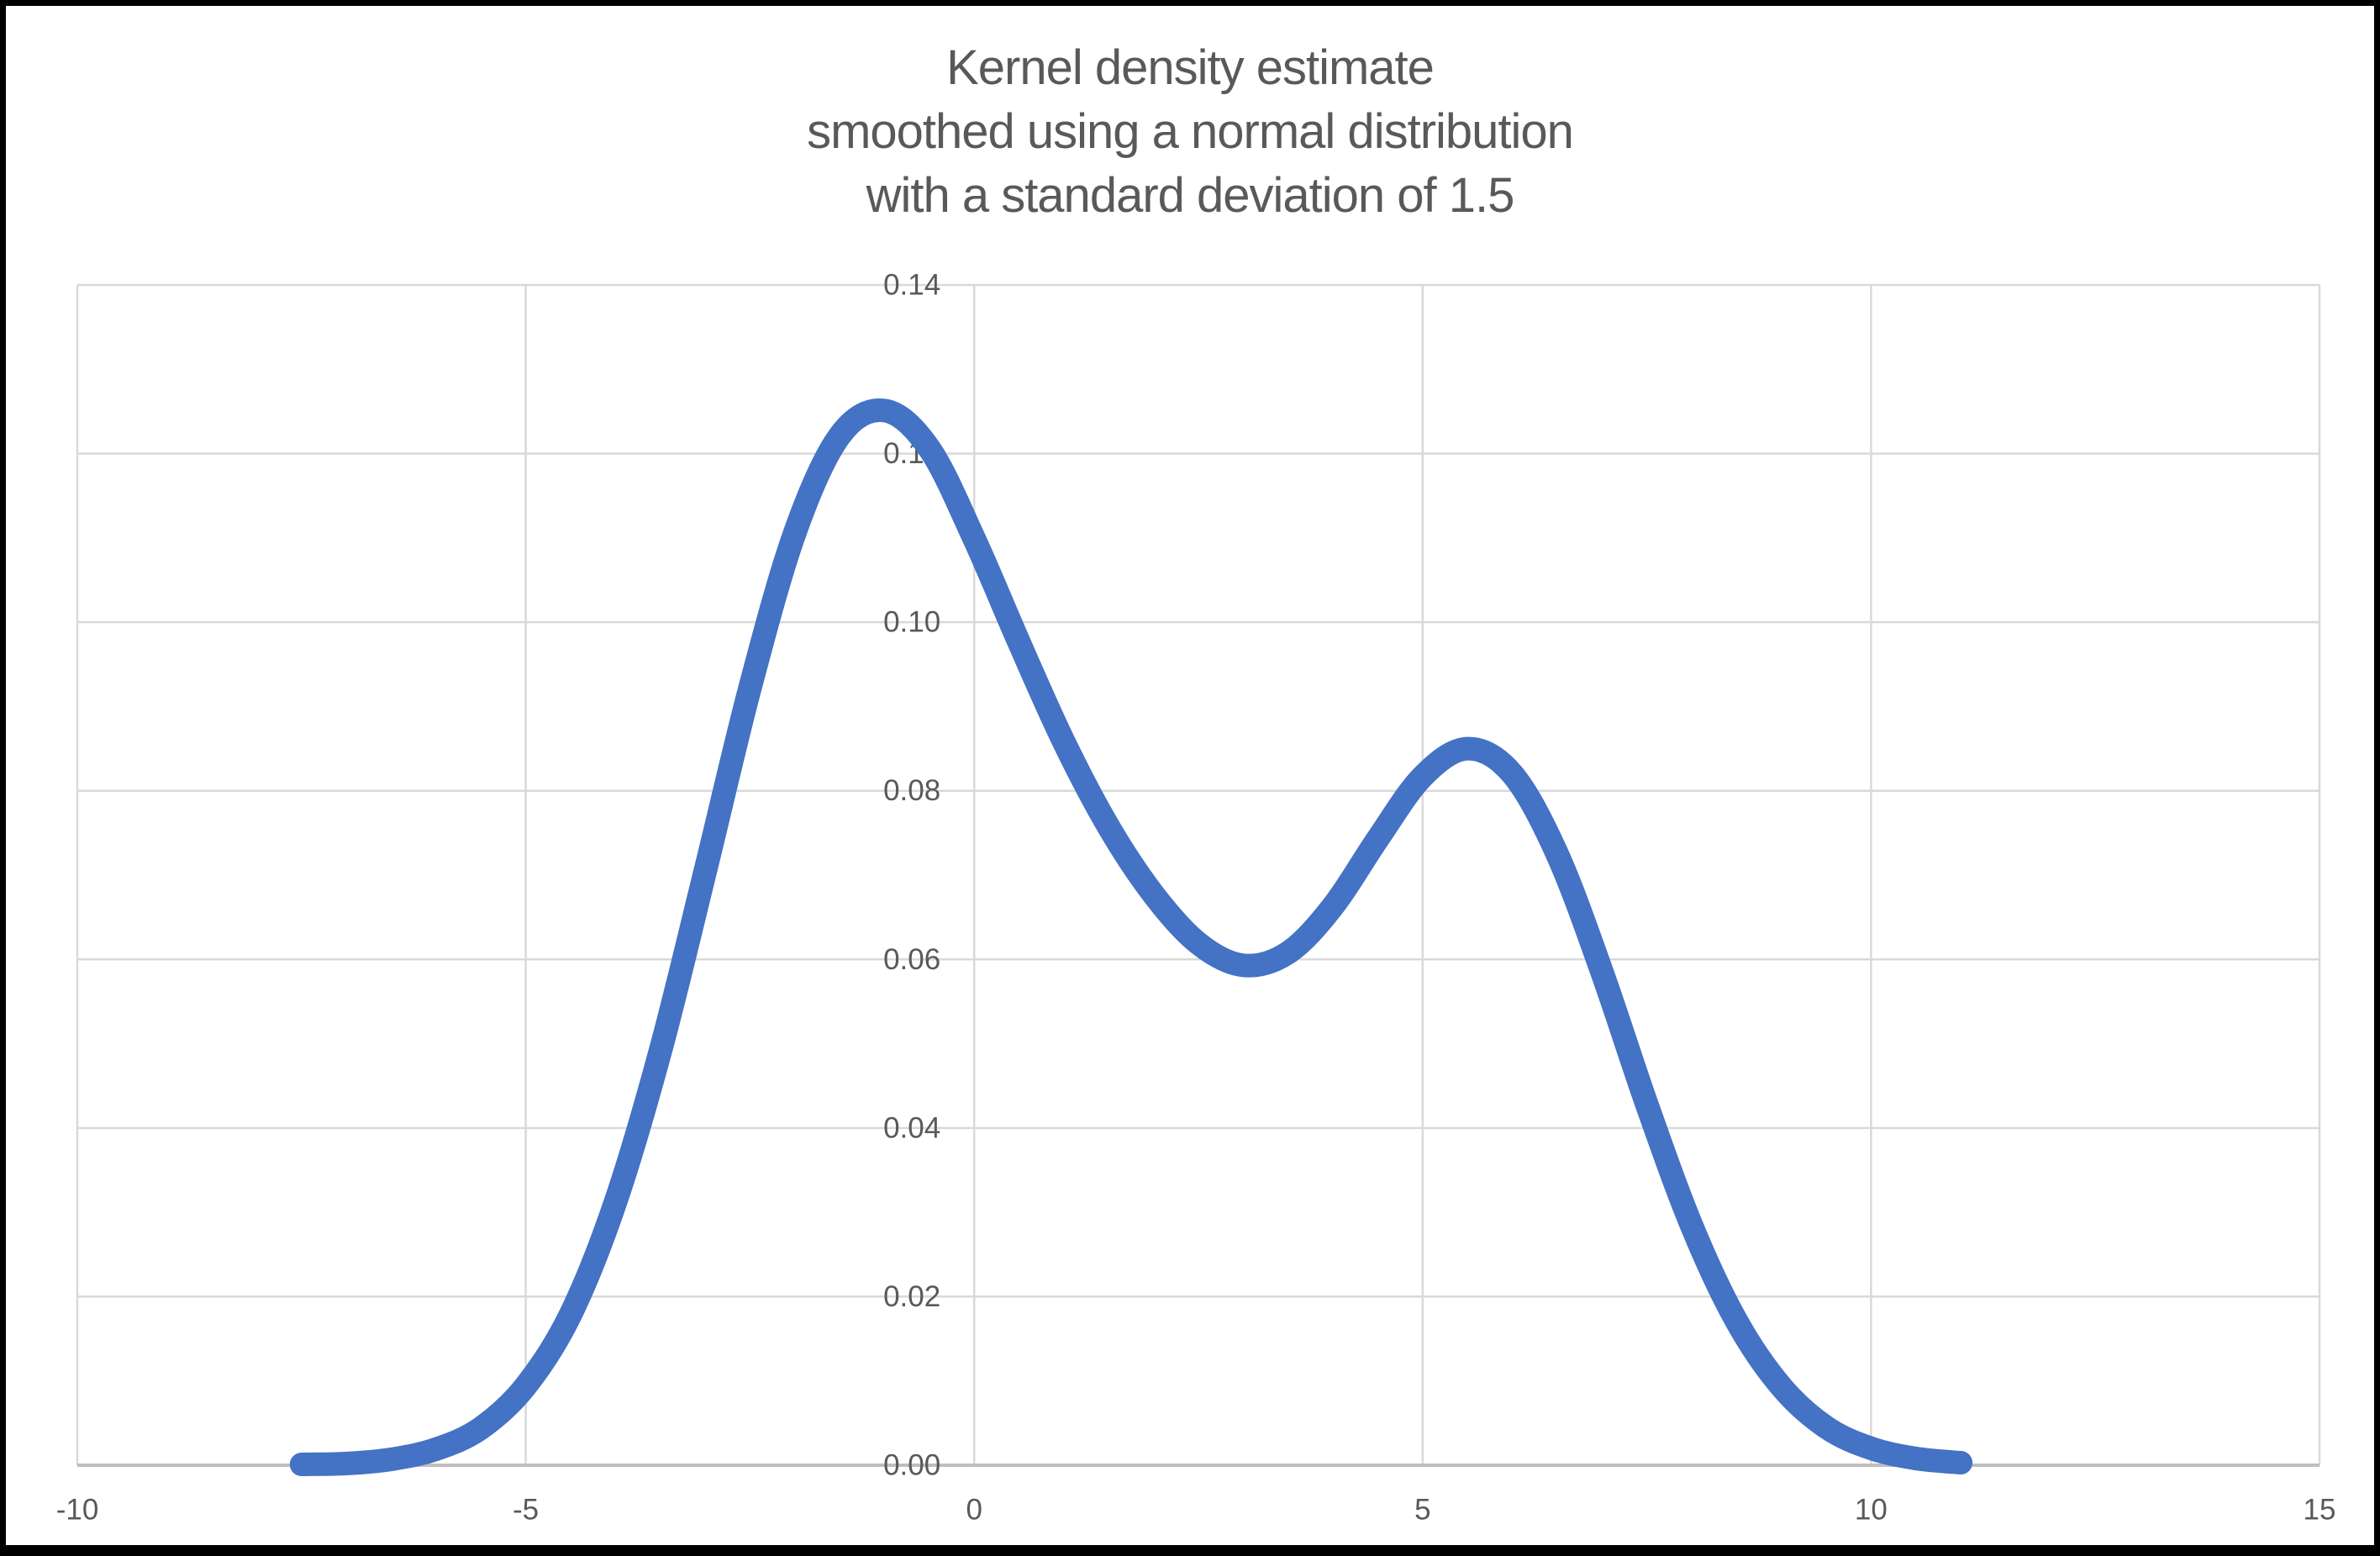 The height and width of the screenshot is (1556, 2380). What do you see at coordinates (974, 1510) in the screenshot?
I see `x-tick-label: 0` at bounding box center [974, 1510].